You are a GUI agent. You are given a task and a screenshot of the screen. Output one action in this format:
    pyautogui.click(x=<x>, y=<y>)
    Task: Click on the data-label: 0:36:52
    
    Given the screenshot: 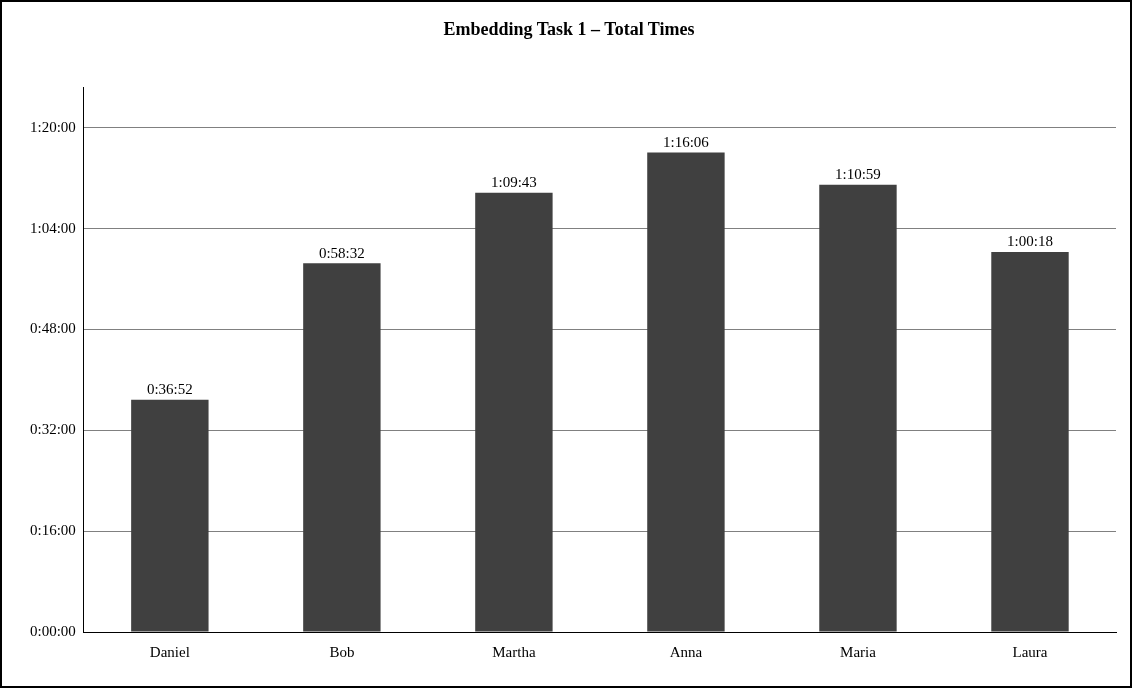 What is the action you would take?
    pyautogui.click(x=169, y=389)
    